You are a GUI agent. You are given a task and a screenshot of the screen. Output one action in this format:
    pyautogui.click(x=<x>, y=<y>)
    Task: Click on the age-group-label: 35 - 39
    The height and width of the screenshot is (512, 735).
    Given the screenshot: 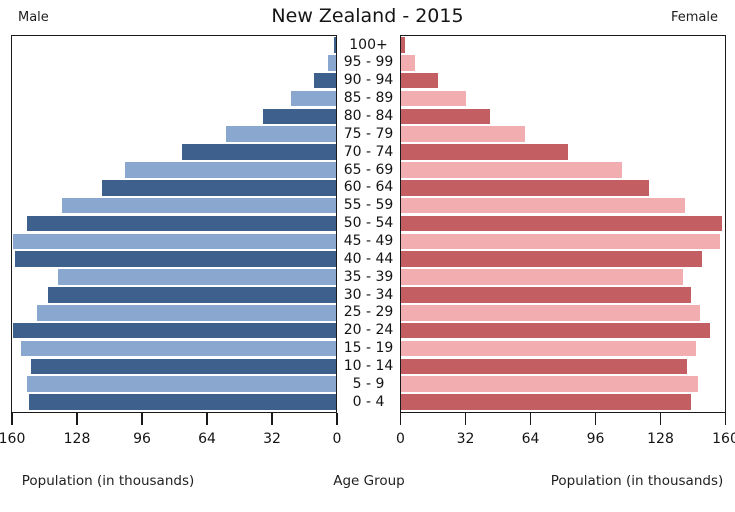 What is the action you would take?
    pyautogui.click(x=368, y=276)
    